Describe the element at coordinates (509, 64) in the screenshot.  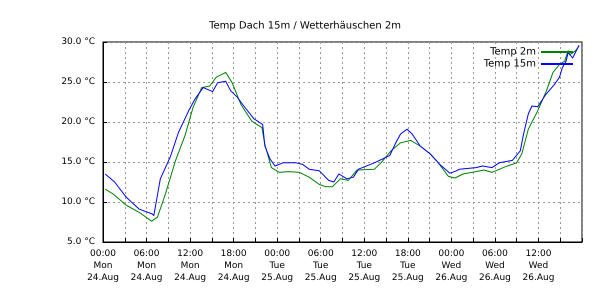
I see `legend-label: Temp 15m` at that location.